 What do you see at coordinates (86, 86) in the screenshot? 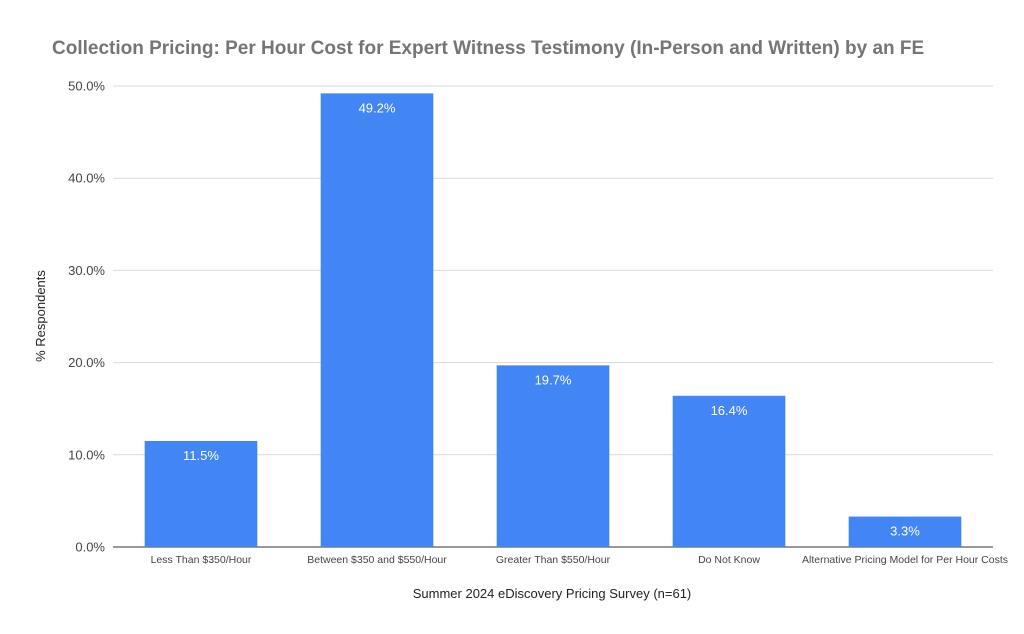
I see `y-tick-label: 50.0%` at bounding box center [86, 86].